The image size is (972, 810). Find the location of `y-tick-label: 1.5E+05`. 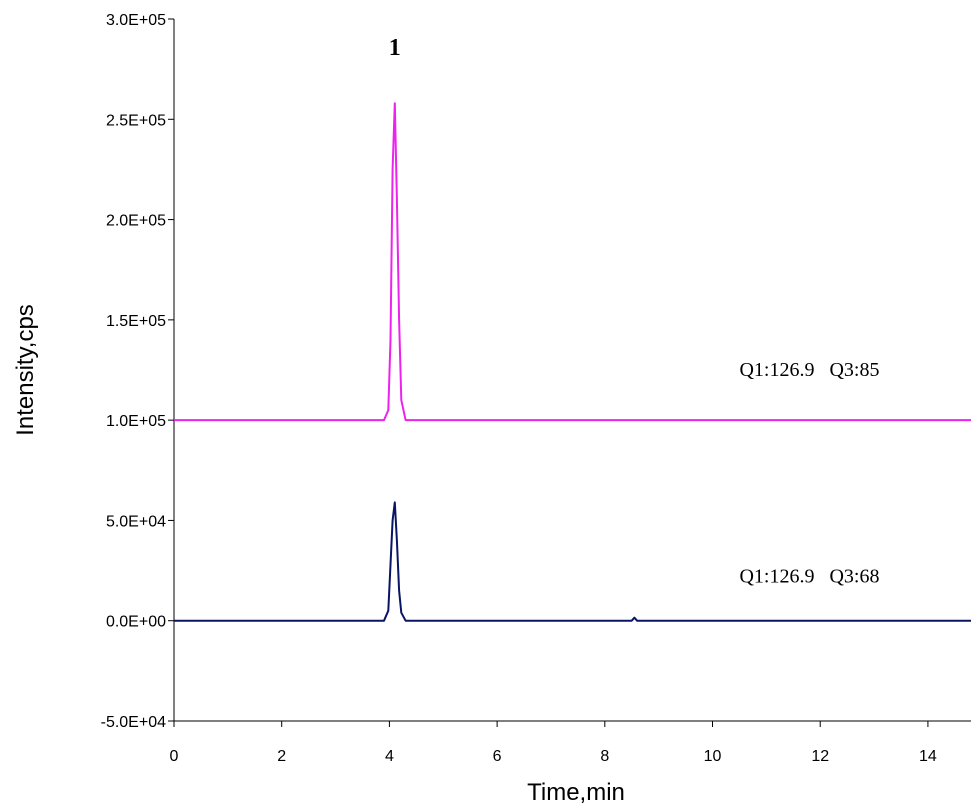

y-tick-label: 1.5E+05 is located at coordinates (136, 321).